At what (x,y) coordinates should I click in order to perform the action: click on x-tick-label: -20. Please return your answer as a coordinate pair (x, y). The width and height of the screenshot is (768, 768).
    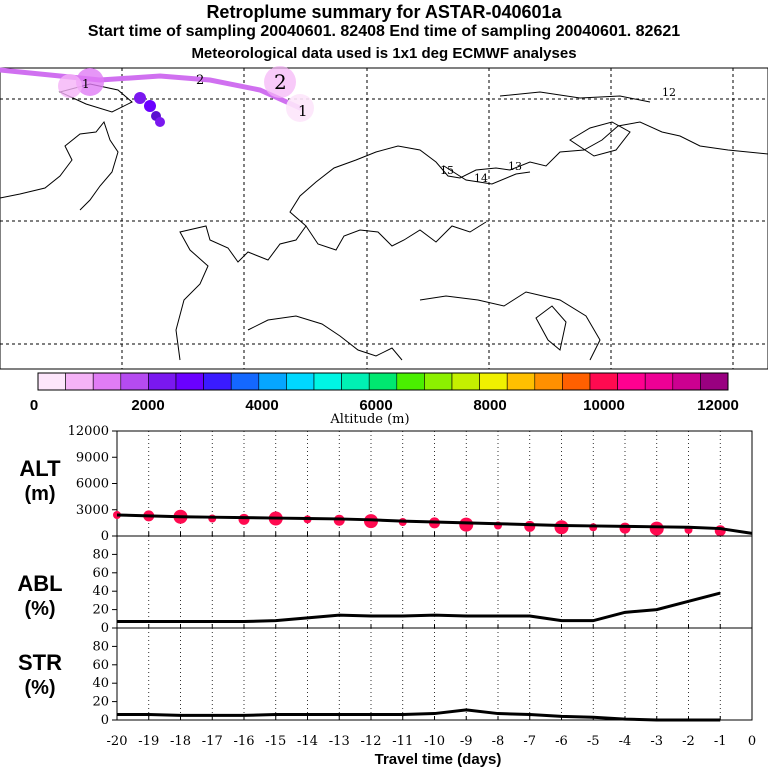
    Looking at the image, I should click on (117, 741).